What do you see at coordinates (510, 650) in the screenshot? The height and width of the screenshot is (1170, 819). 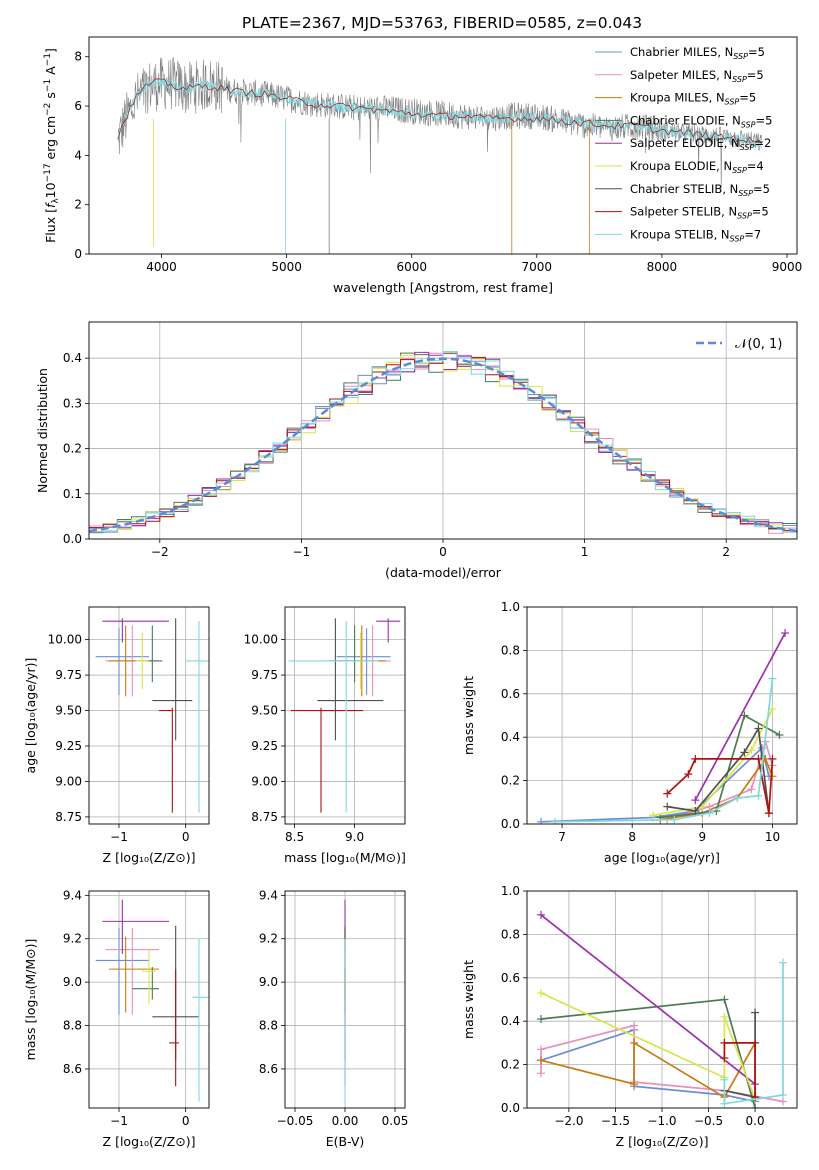 I see `y-tick-label: 0.8` at bounding box center [510, 650].